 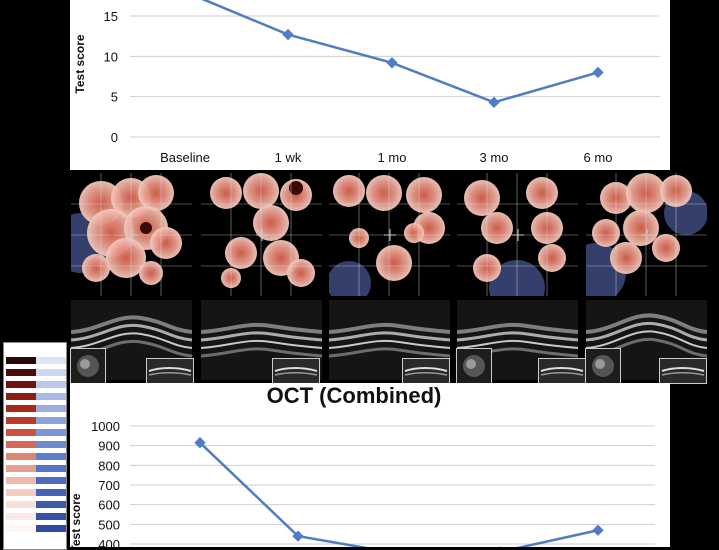 I want to click on 1mo-image-tile, so click(x=389, y=278).